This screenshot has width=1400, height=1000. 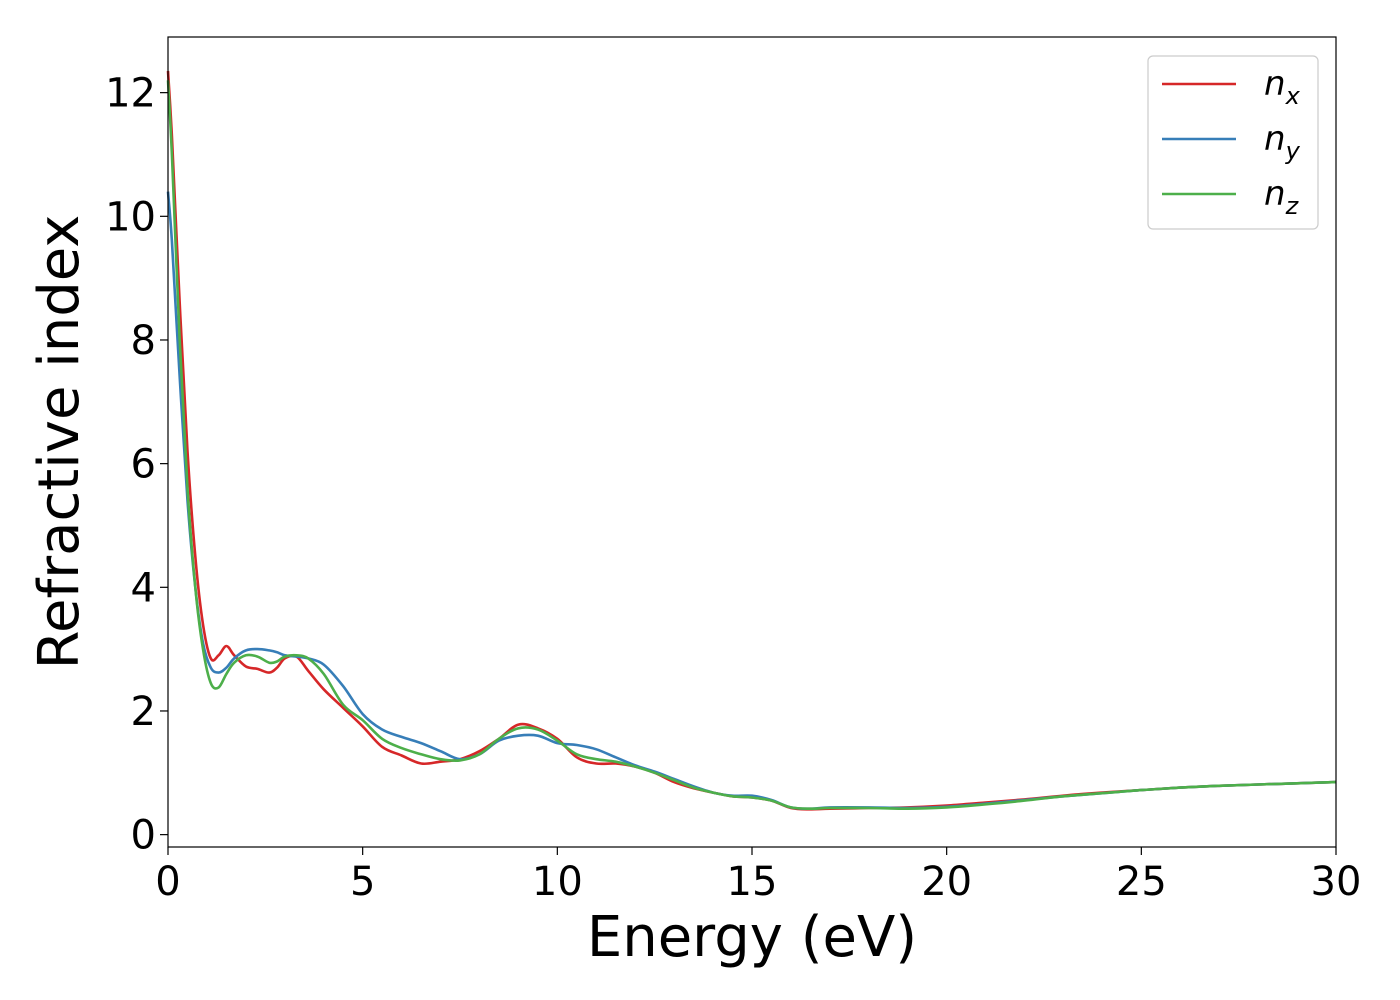 What do you see at coordinates (946, 882) in the screenshot?
I see `x-tick-label: 20` at bounding box center [946, 882].